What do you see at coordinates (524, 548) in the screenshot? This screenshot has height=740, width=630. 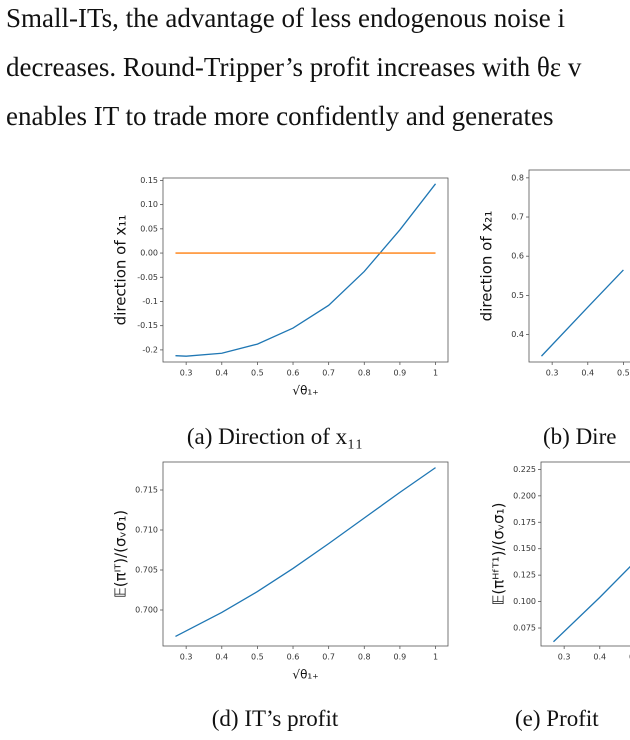 I see `y-tick-label: 0.150` at bounding box center [524, 548].